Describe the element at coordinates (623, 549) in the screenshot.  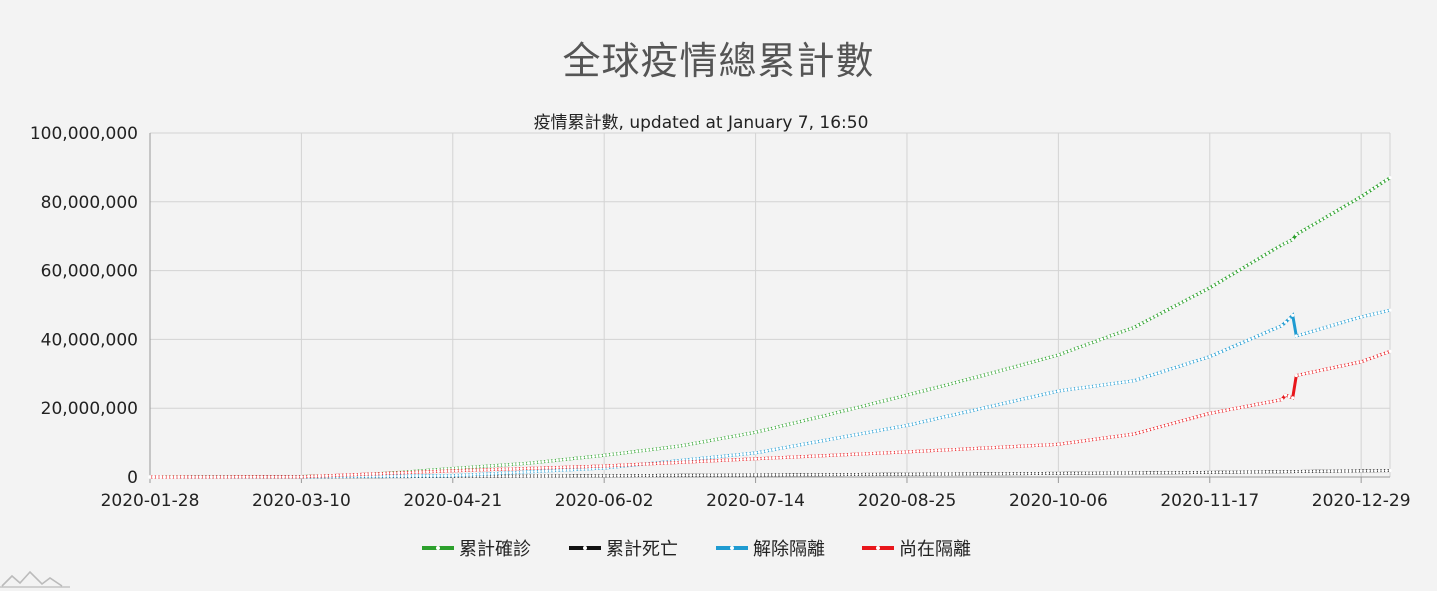
I see `legend-item: 累計死亡` at that location.